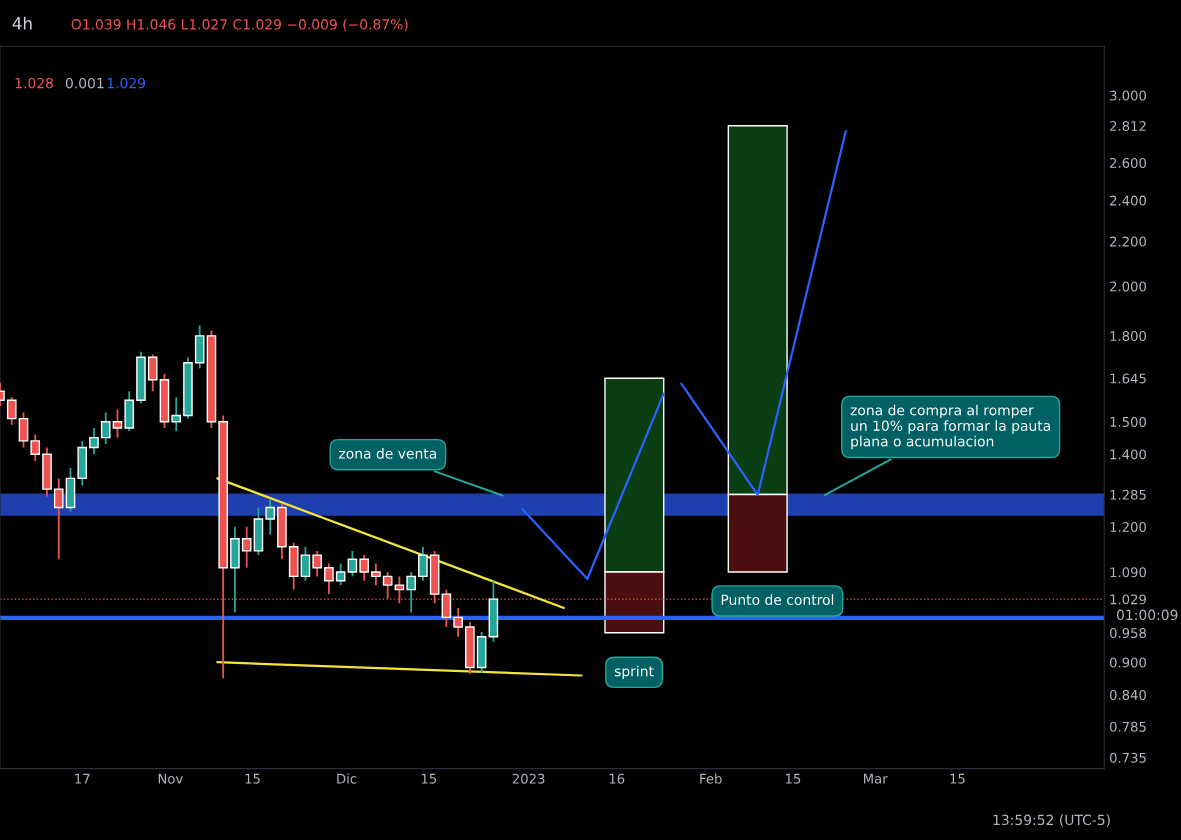 This screenshot has height=840, width=1181. What do you see at coordinates (34, 83) in the screenshot?
I see `annotation: 1.028` at bounding box center [34, 83].